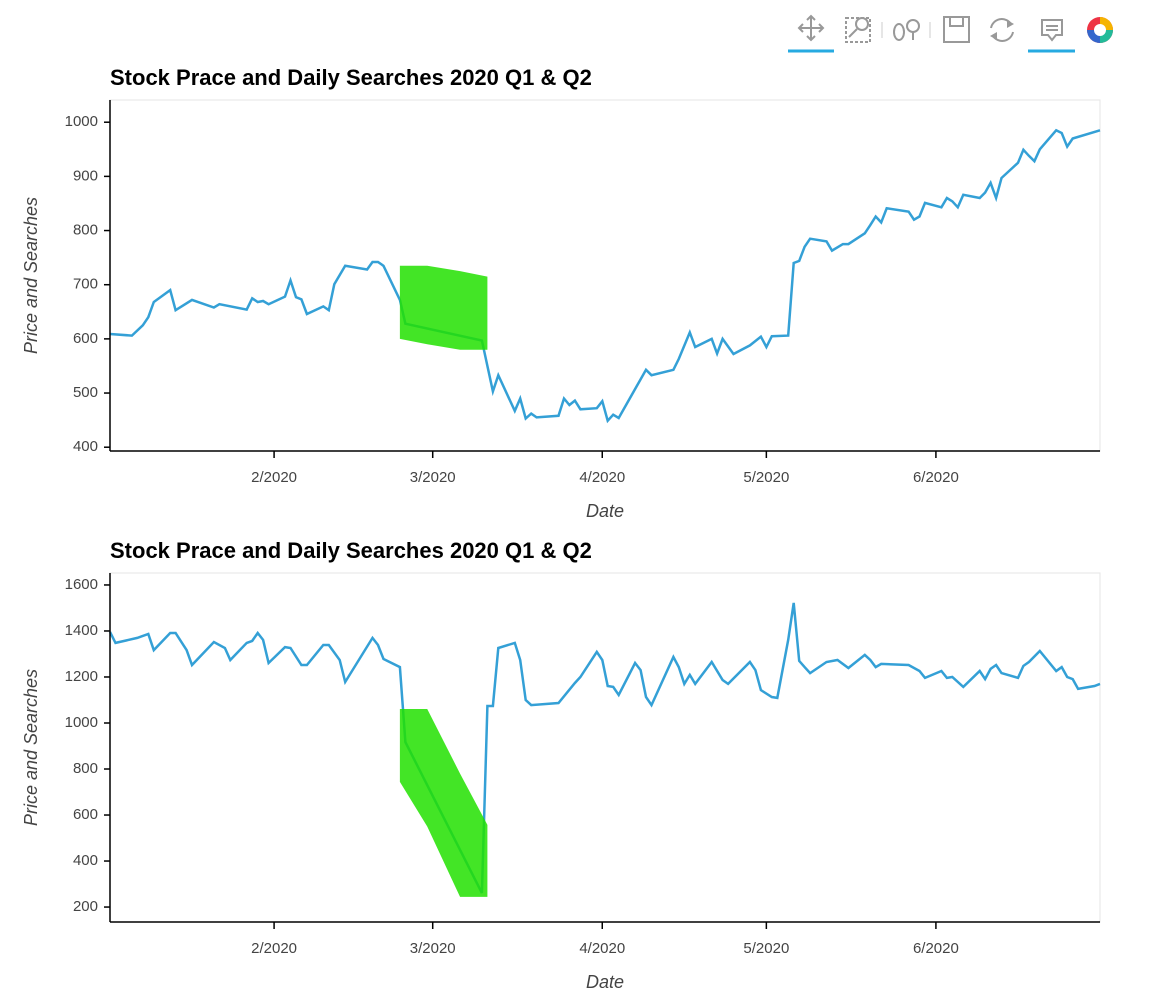  I want to click on reset-tool, so click(1002, 30).